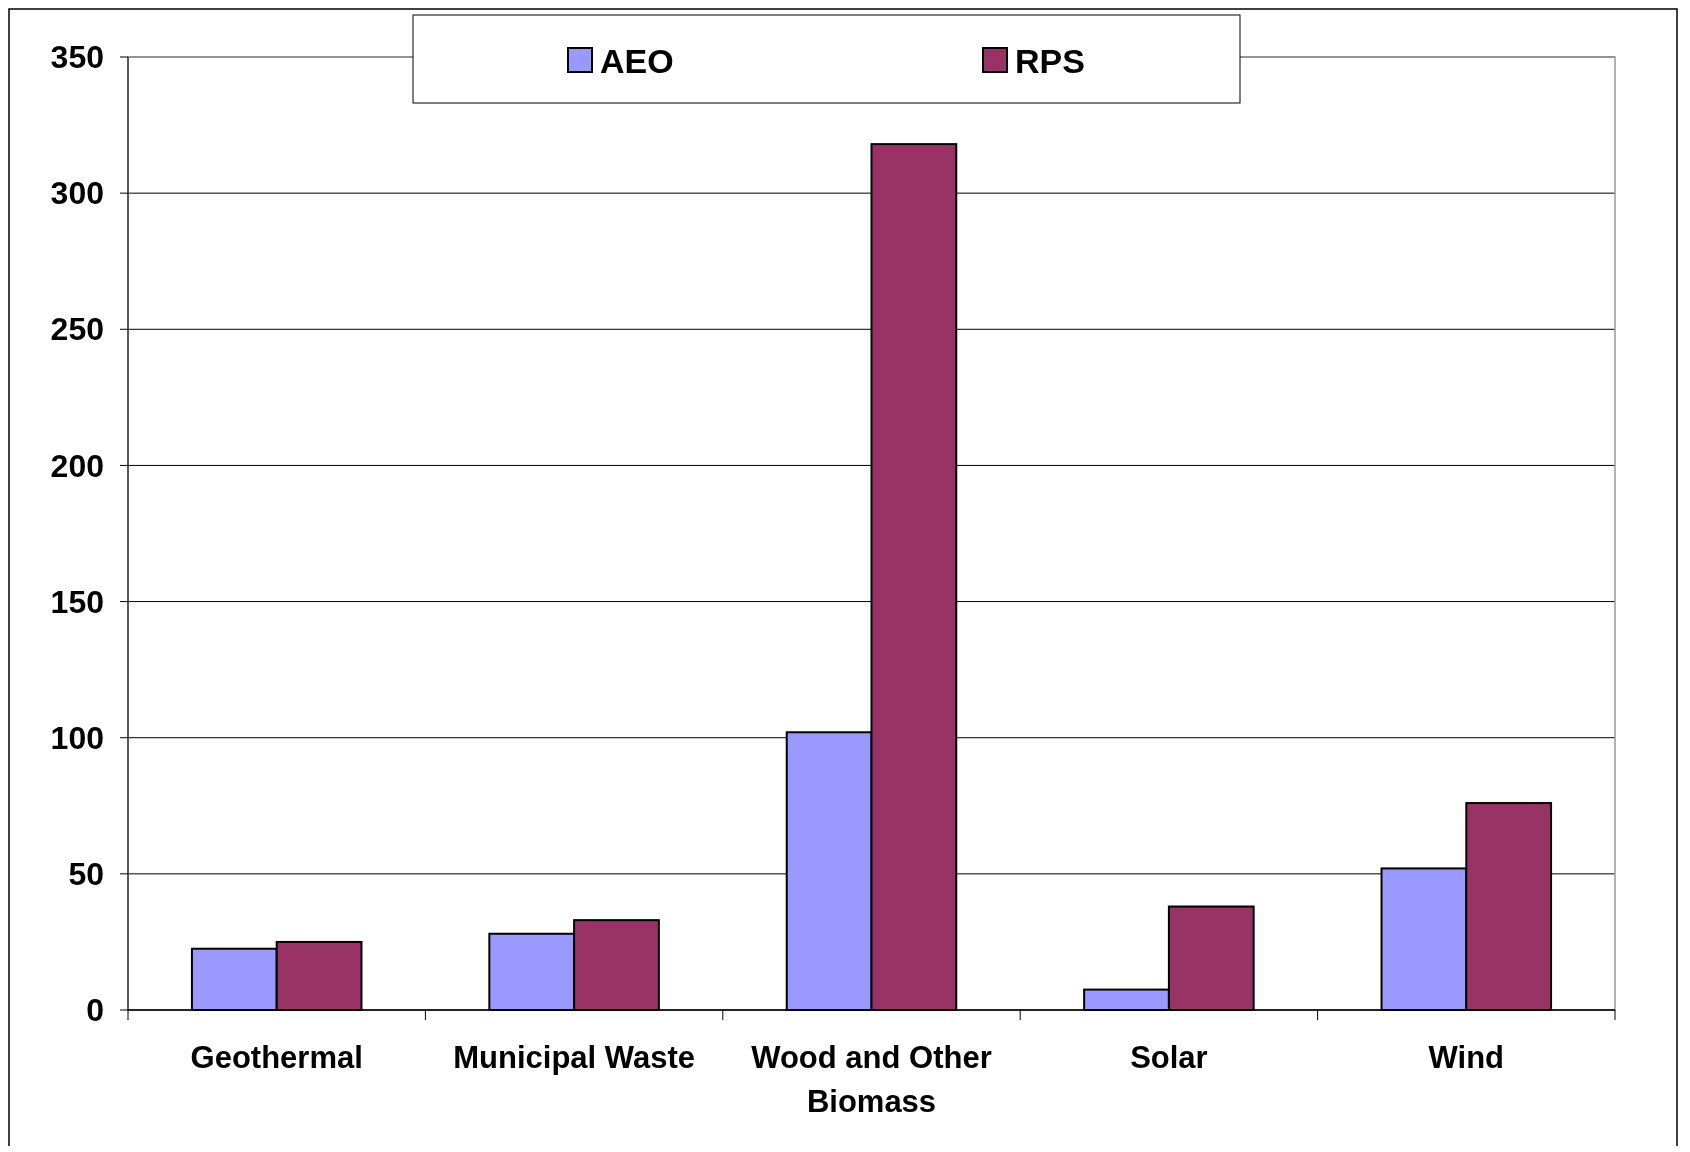 Image resolution: width=1690 pixels, height=1152 pixels. What do you see at coordinates (871, 1079) in the screenshot?
I see `x-tick-label: Wood and Other Biomass` at bounding box center [871, 1079].